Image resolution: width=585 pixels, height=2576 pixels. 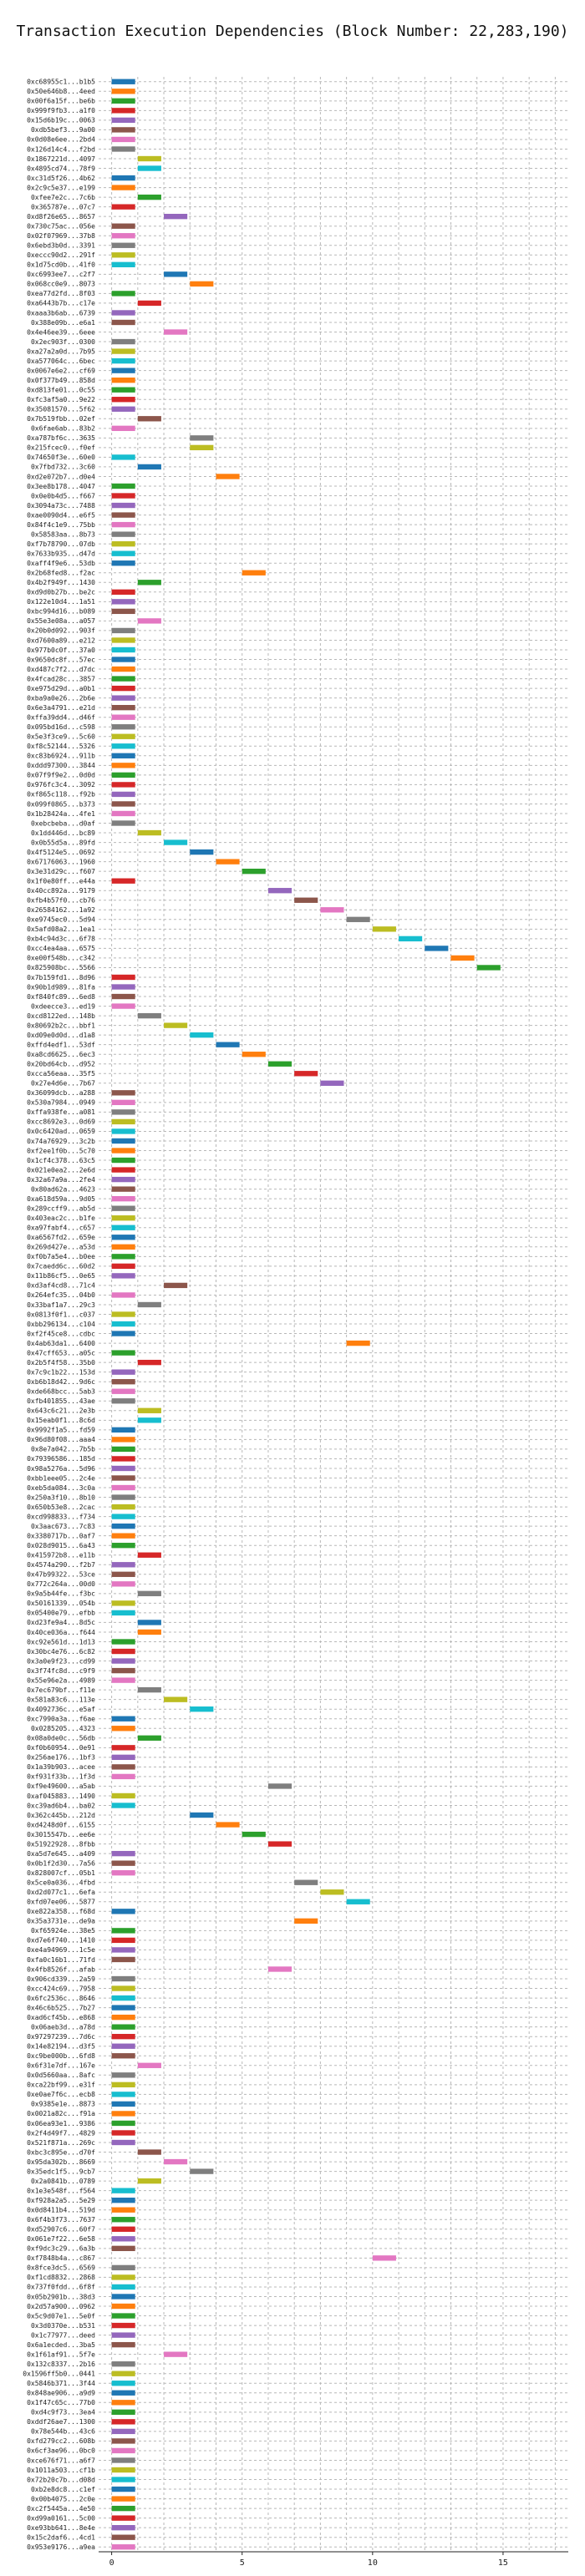 What do you see at coordinates (61, 1420) in the screenshot?
I see `transaction-hash-label: 0x15eab0f1...8c6d` at bounding box center [61, 1420].